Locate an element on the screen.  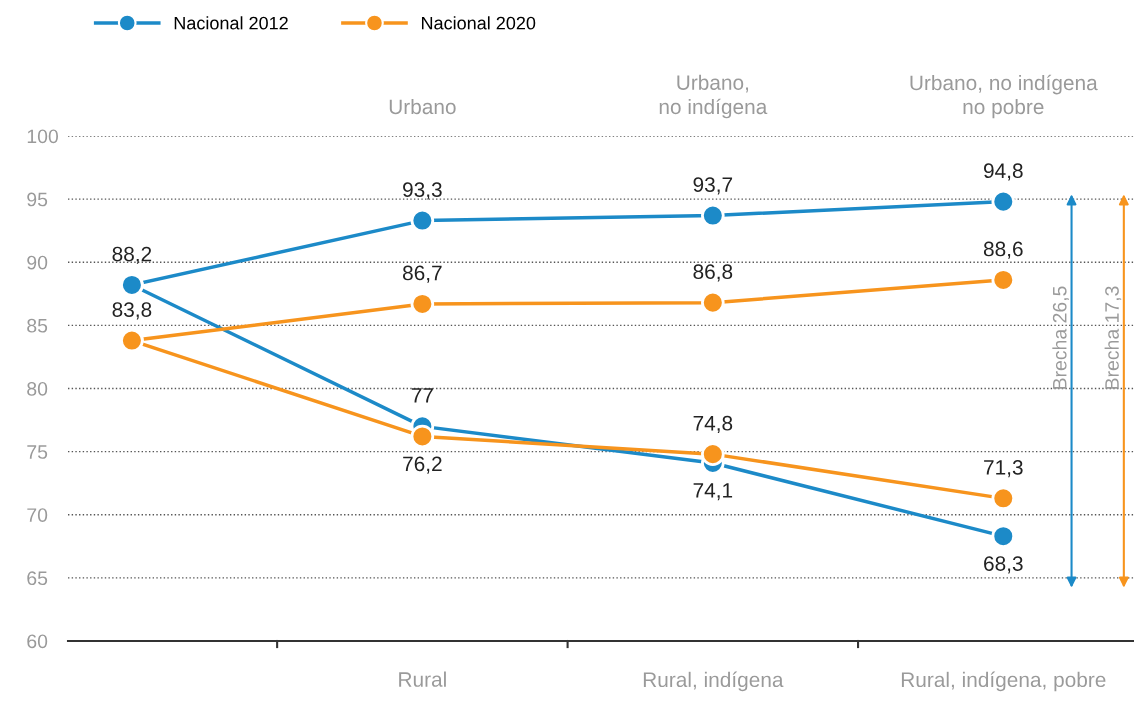
y-tick-label: 70 is located at coordinates (37, 515).